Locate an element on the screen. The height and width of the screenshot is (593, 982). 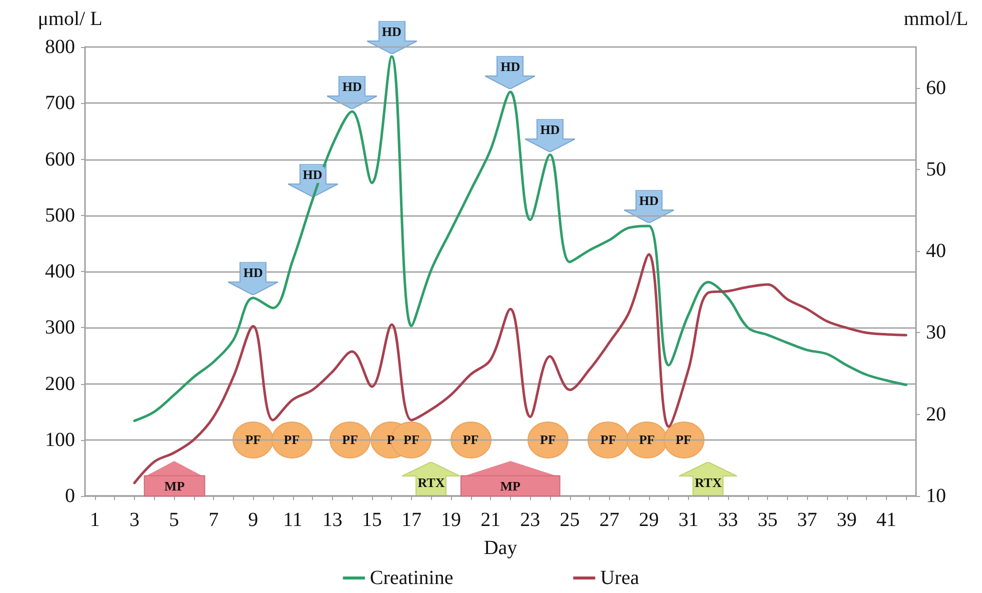
x-tick-label: 3 is located at coordinates (134, 520).